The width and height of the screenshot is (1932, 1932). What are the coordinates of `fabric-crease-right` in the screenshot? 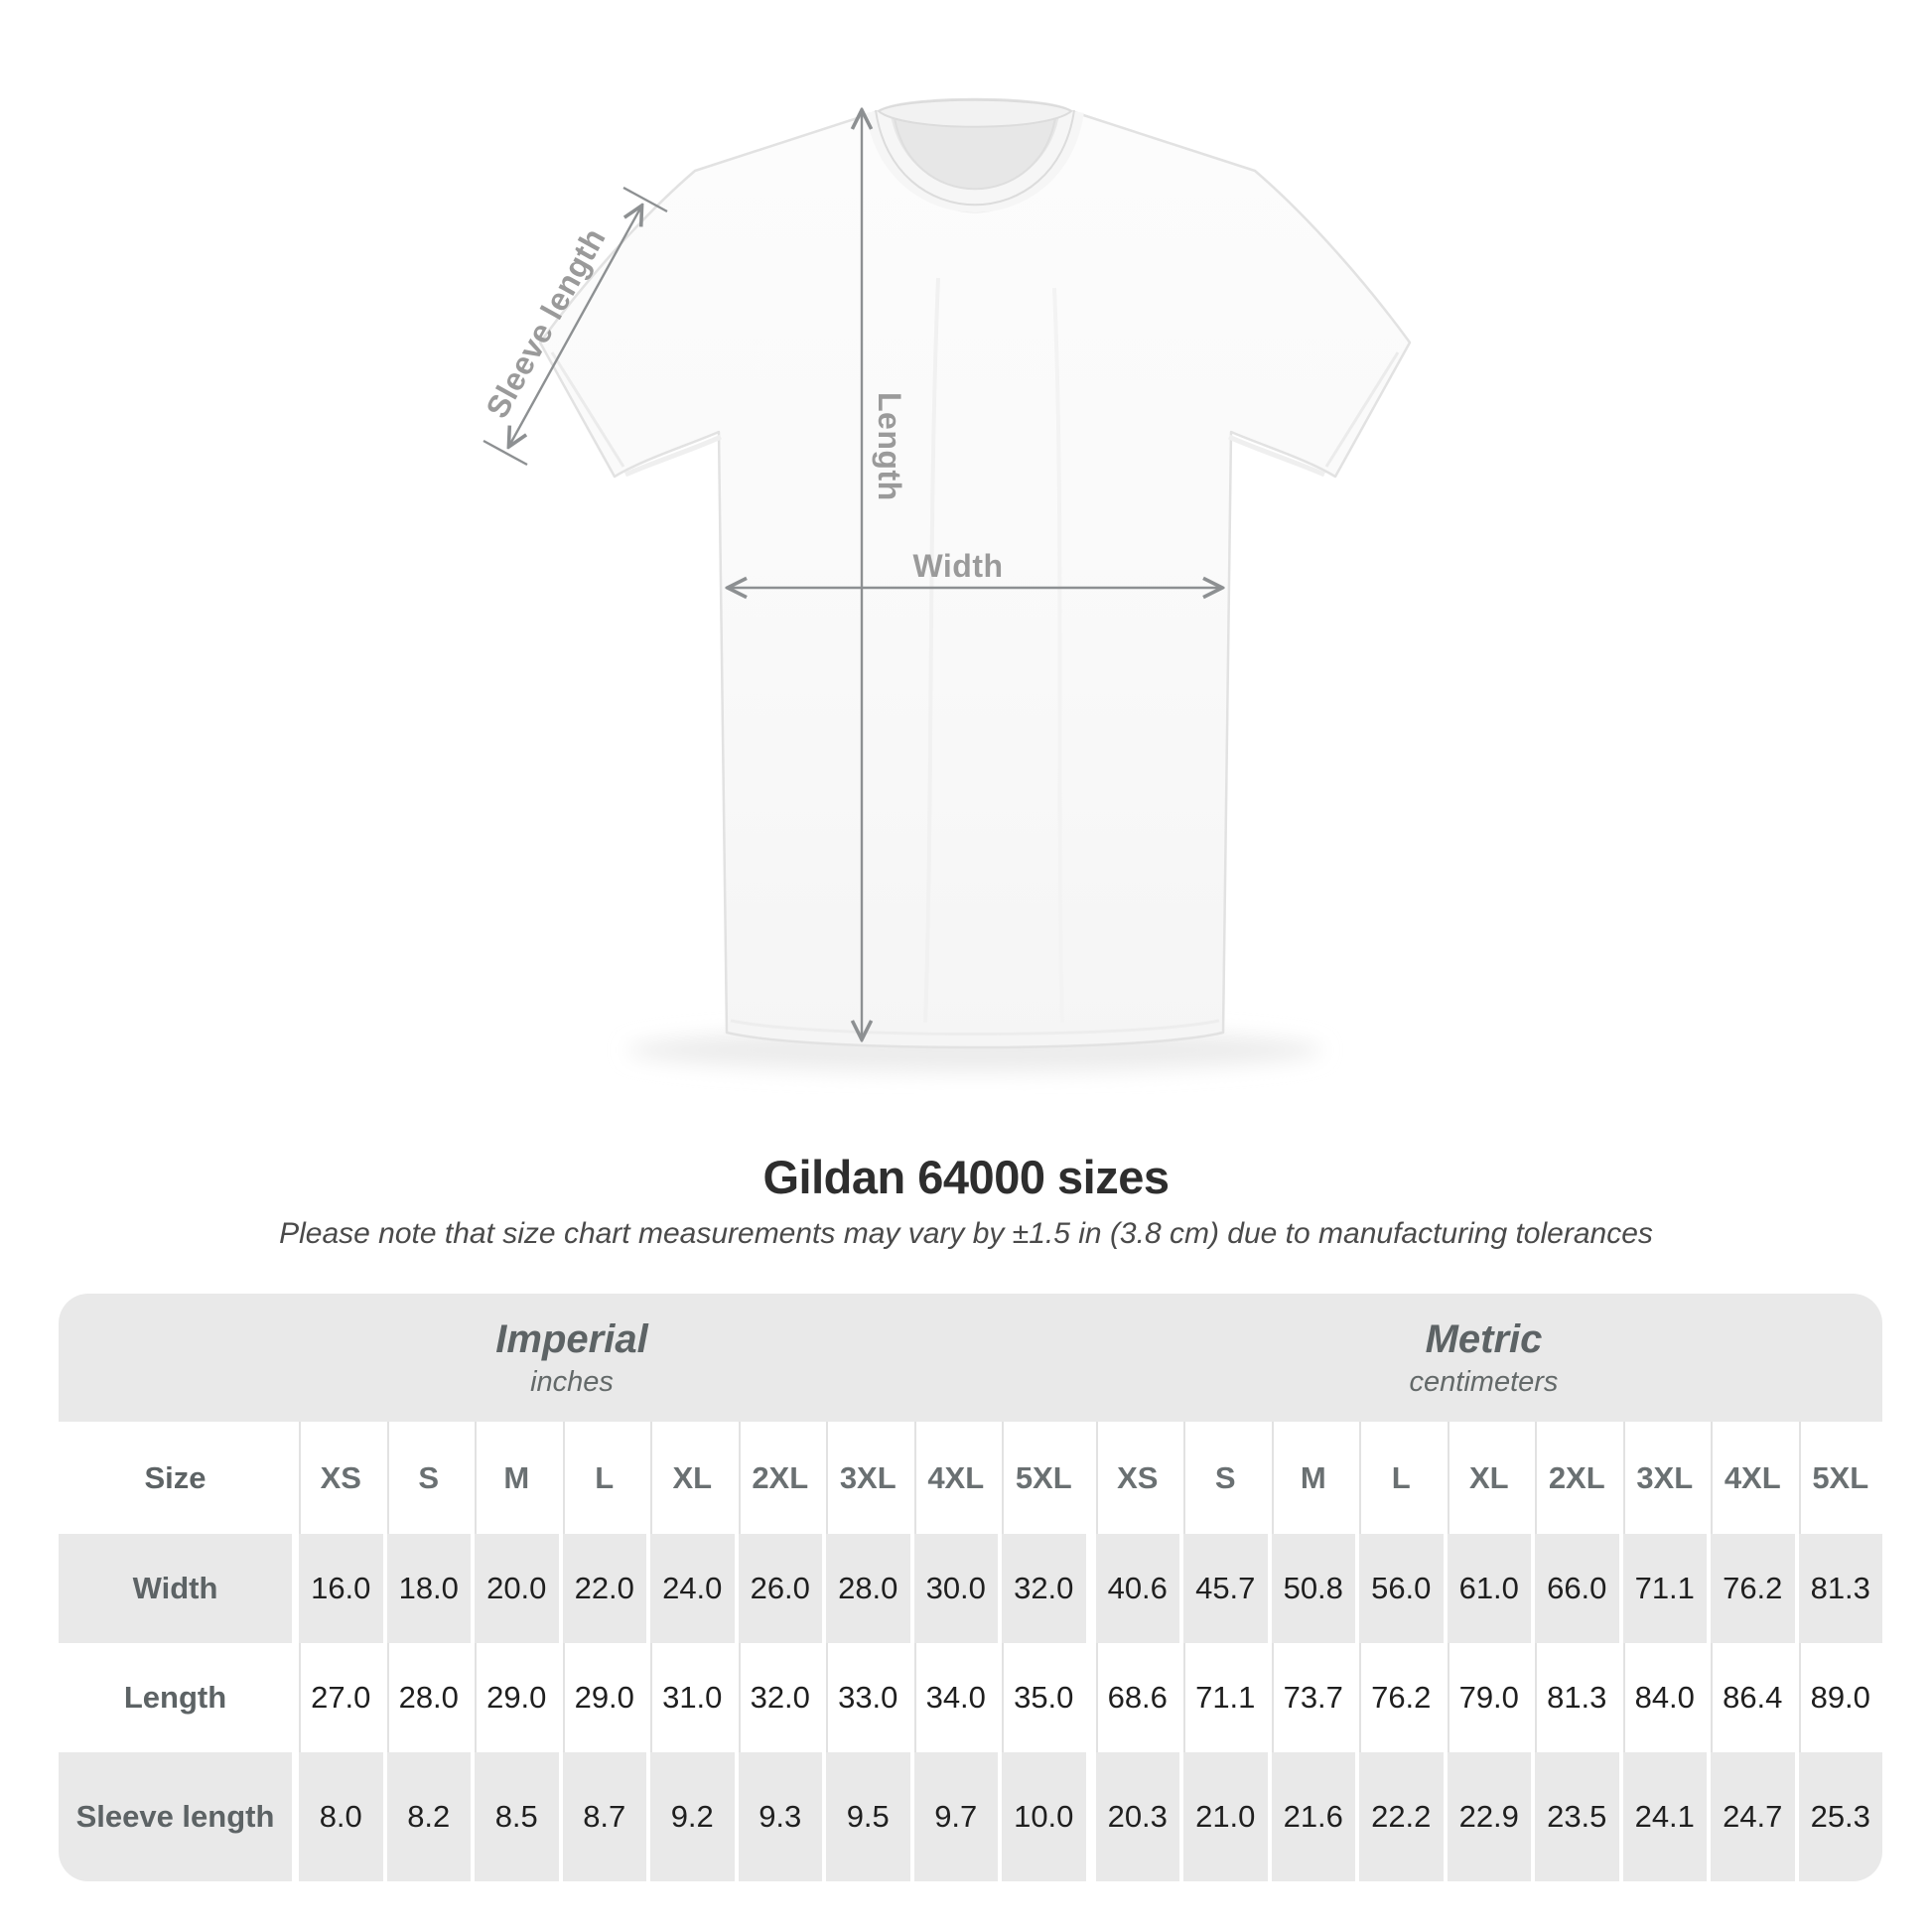 It's located at (1058, 655).